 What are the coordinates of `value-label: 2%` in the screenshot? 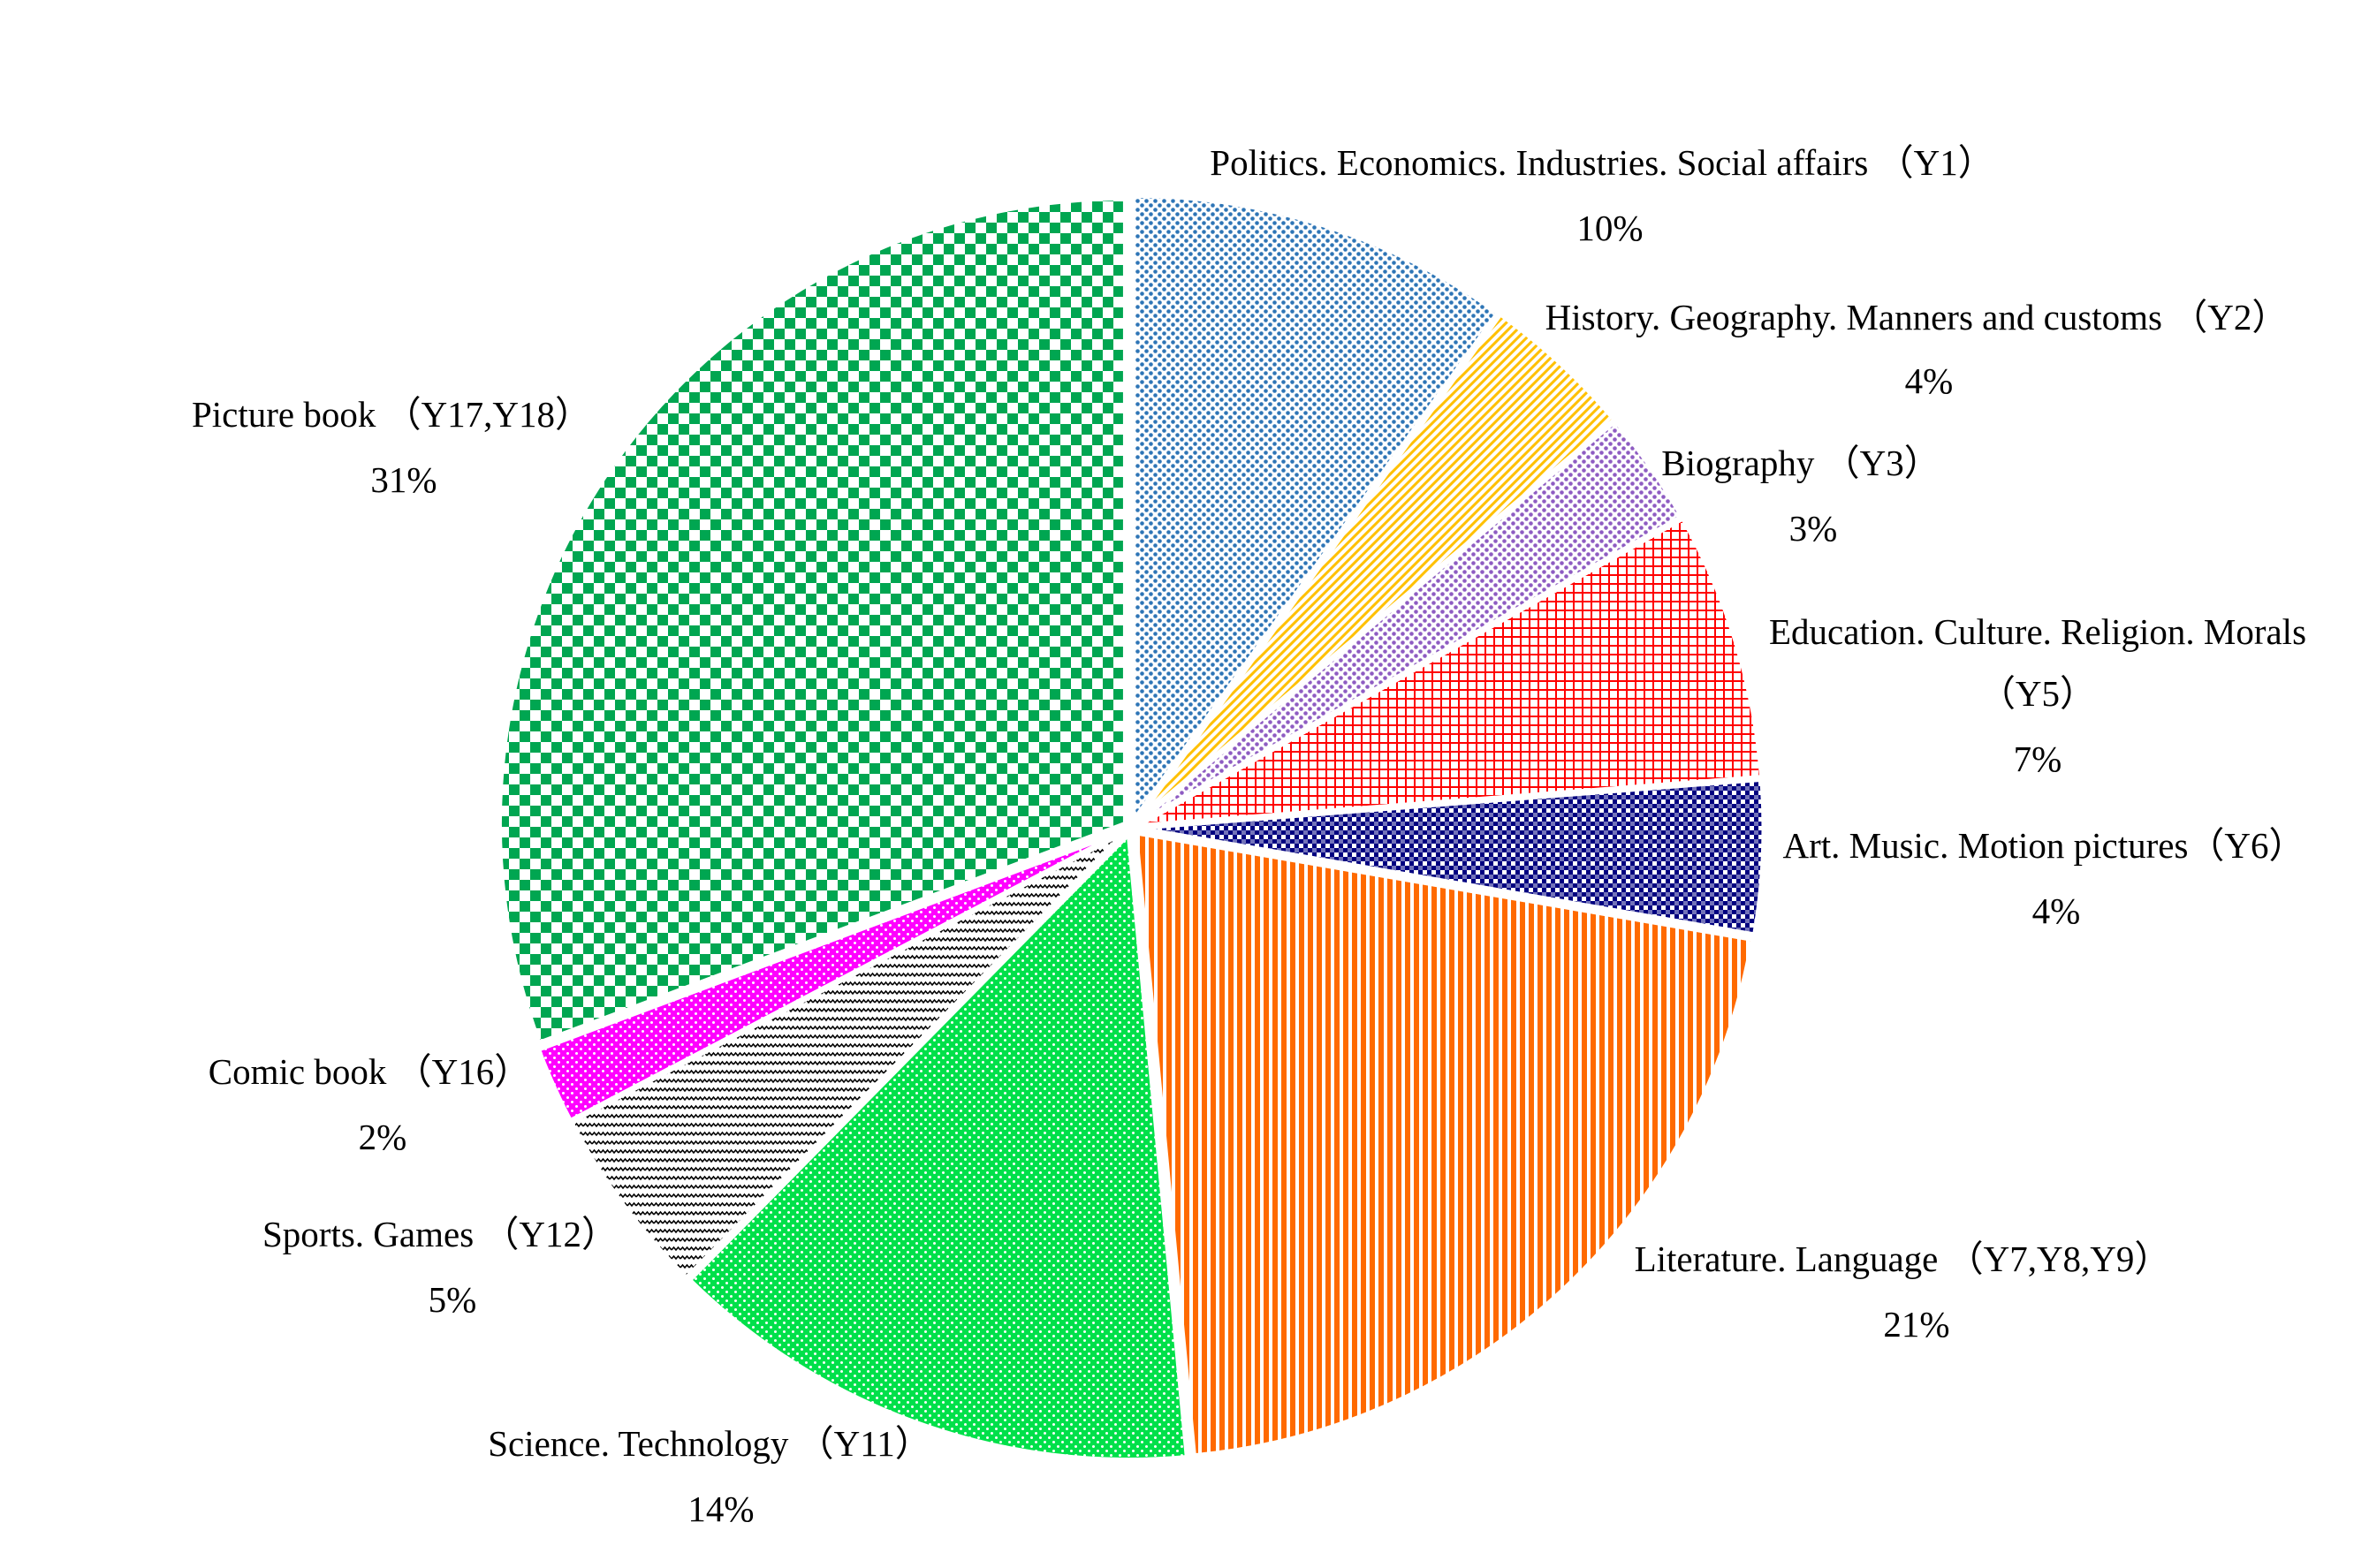 It's located at (382, 1137).